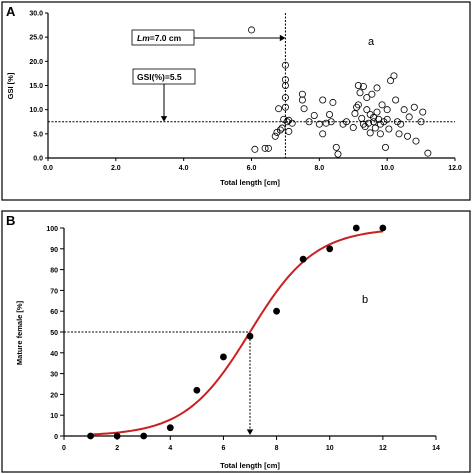 The height and width of the screenshot is (474, 474). What do you see at coordinates (64, 448) in the screenshot?
I see `panel-b-x-tick-label: 0` at bounding box center [64, 448].